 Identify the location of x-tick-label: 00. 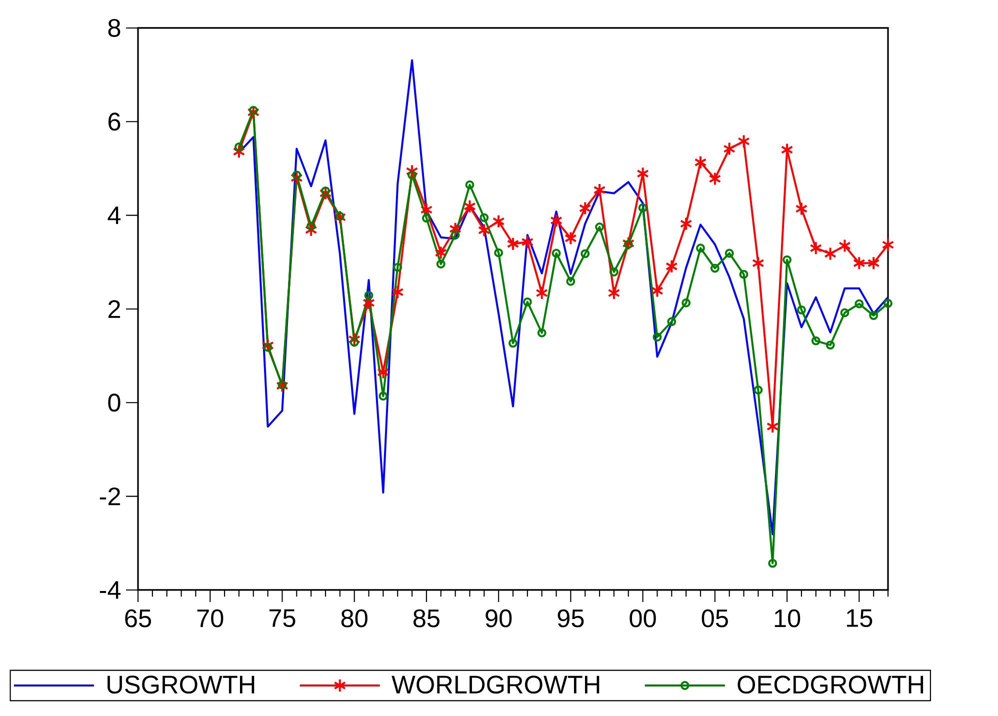
(643, 618).